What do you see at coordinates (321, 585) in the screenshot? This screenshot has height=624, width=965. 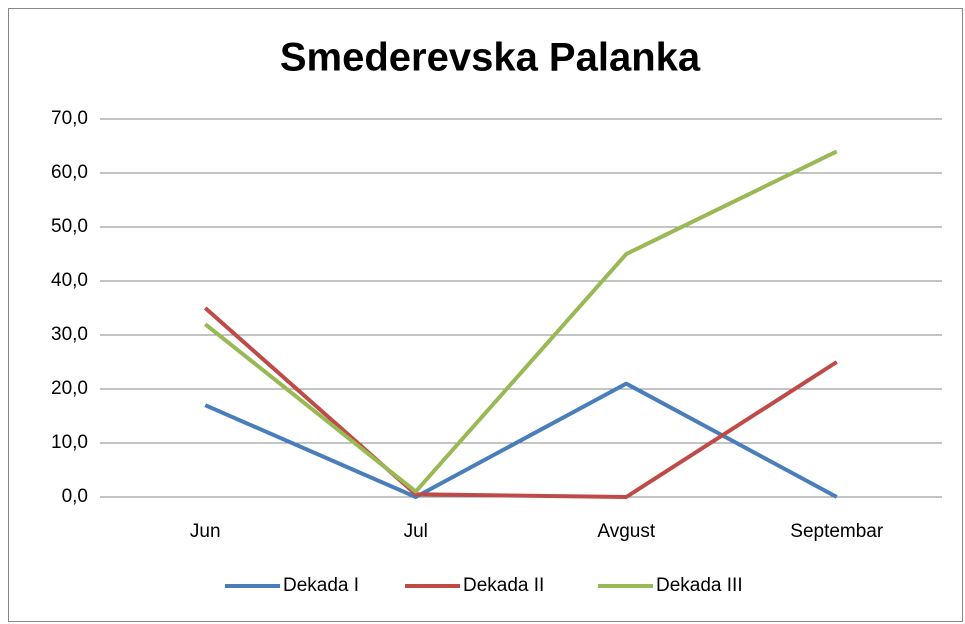 I see `legend-label: Dekada I` at bounding box center [321, 585].